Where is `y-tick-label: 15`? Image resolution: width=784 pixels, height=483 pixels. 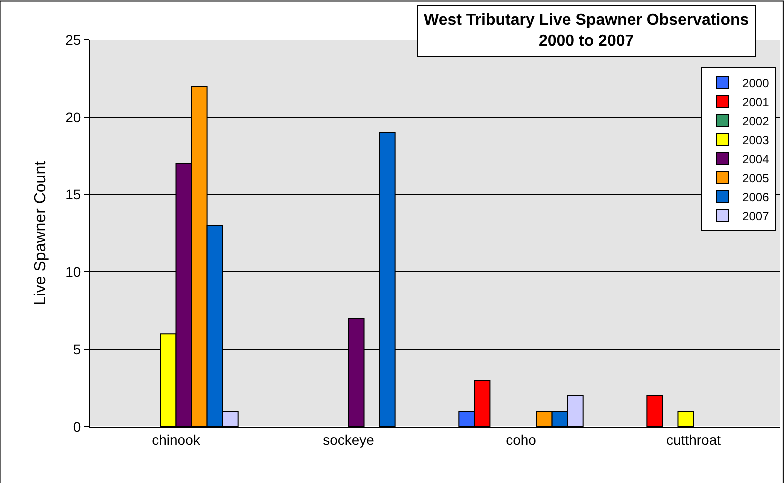
y-tick-label: 15 is located at coordinates (74, 194).